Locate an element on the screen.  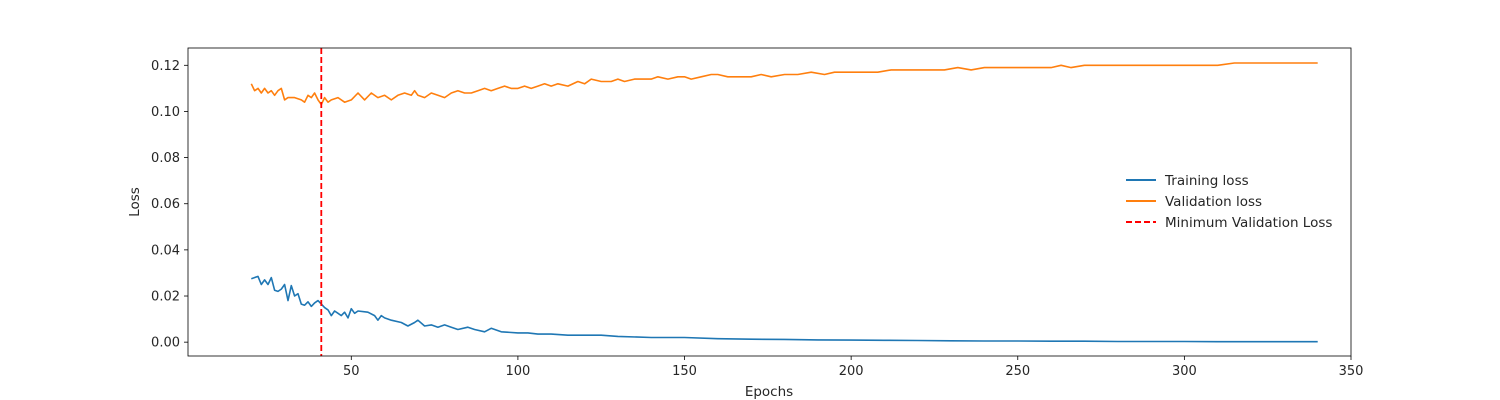
x-tick-label: 100 is located at coordinates (517, 371).